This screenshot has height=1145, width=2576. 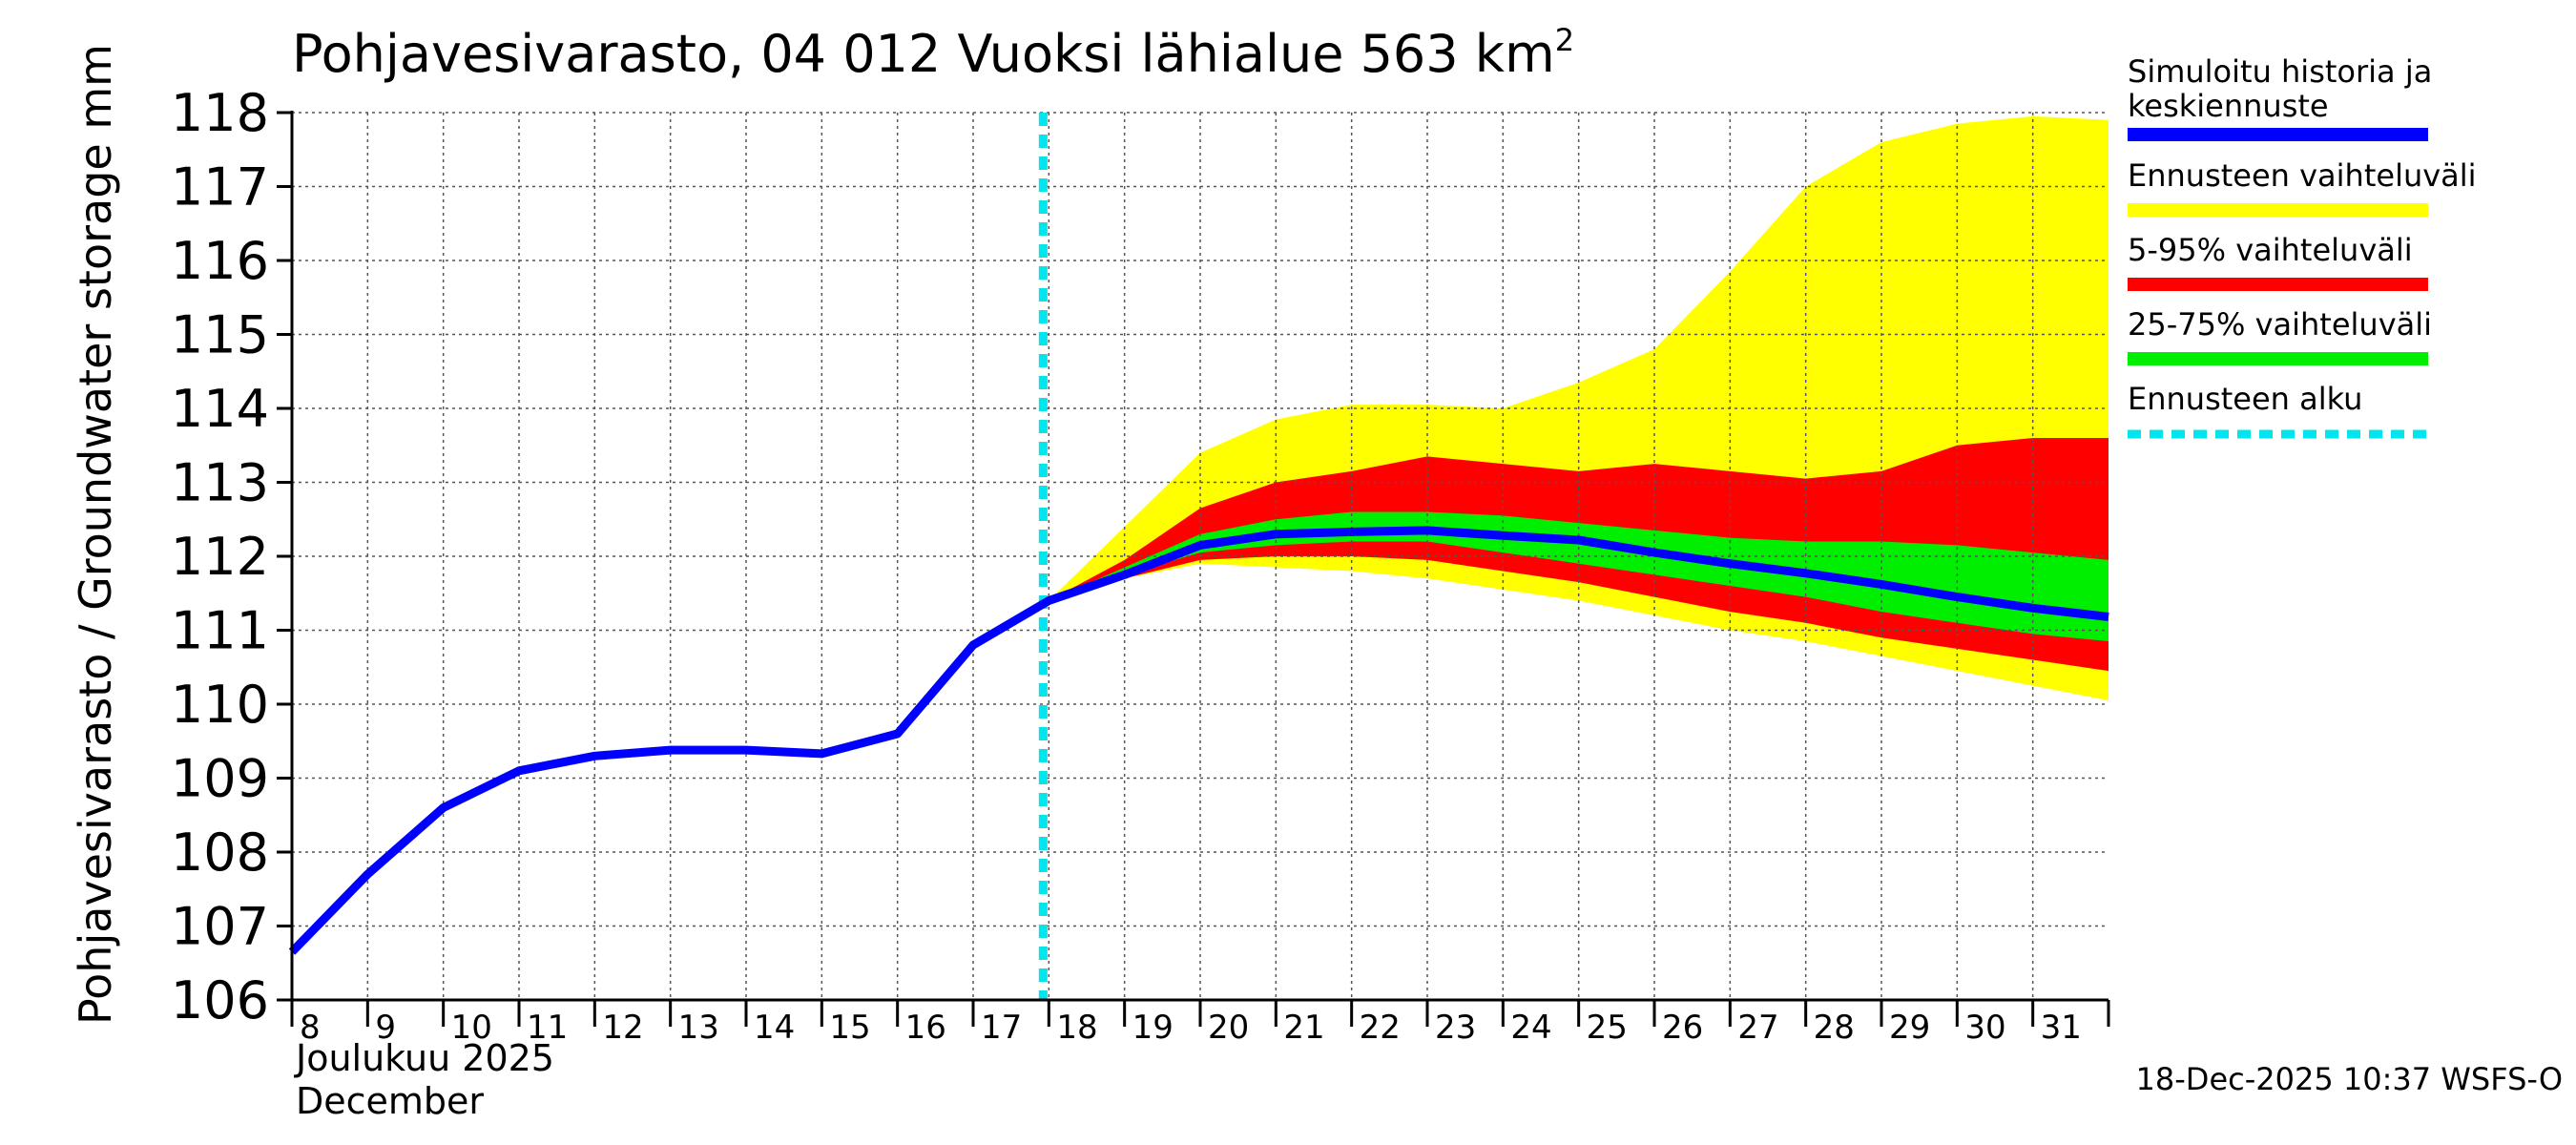 What do you see at coordinates (1530, 1028) in the screenshot?
I see `x-tick-label: 24` at bounding box center [1530, 1028].